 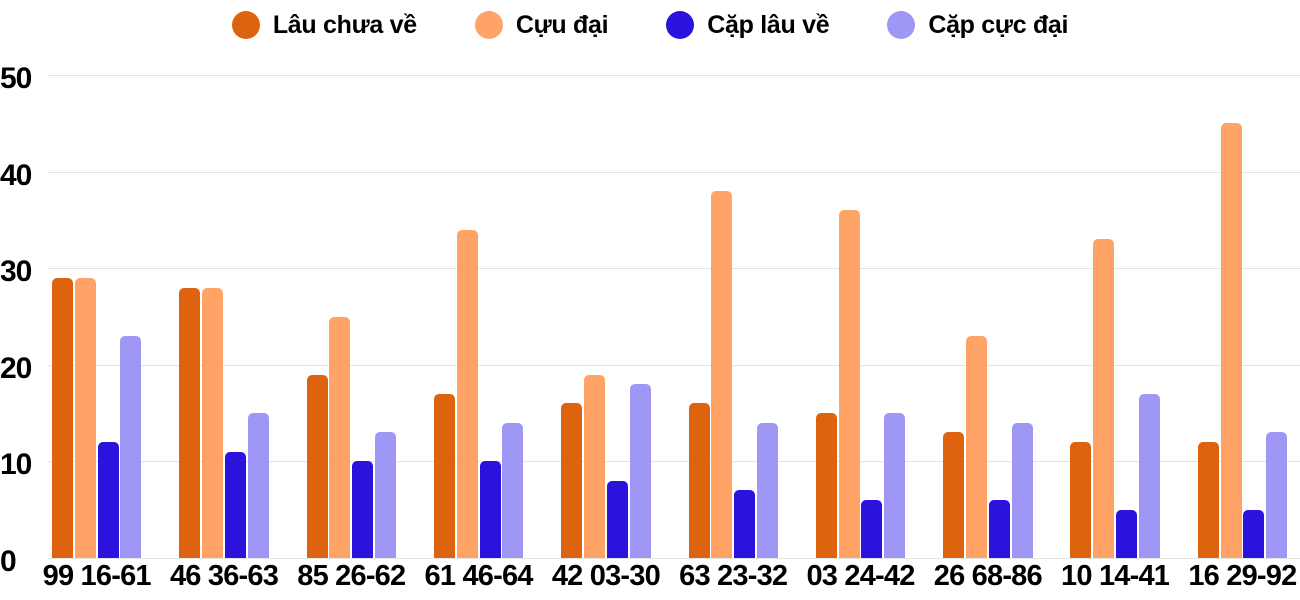 I want to click on legend-item: Lâu chưa về, so click(x=324, y=24).